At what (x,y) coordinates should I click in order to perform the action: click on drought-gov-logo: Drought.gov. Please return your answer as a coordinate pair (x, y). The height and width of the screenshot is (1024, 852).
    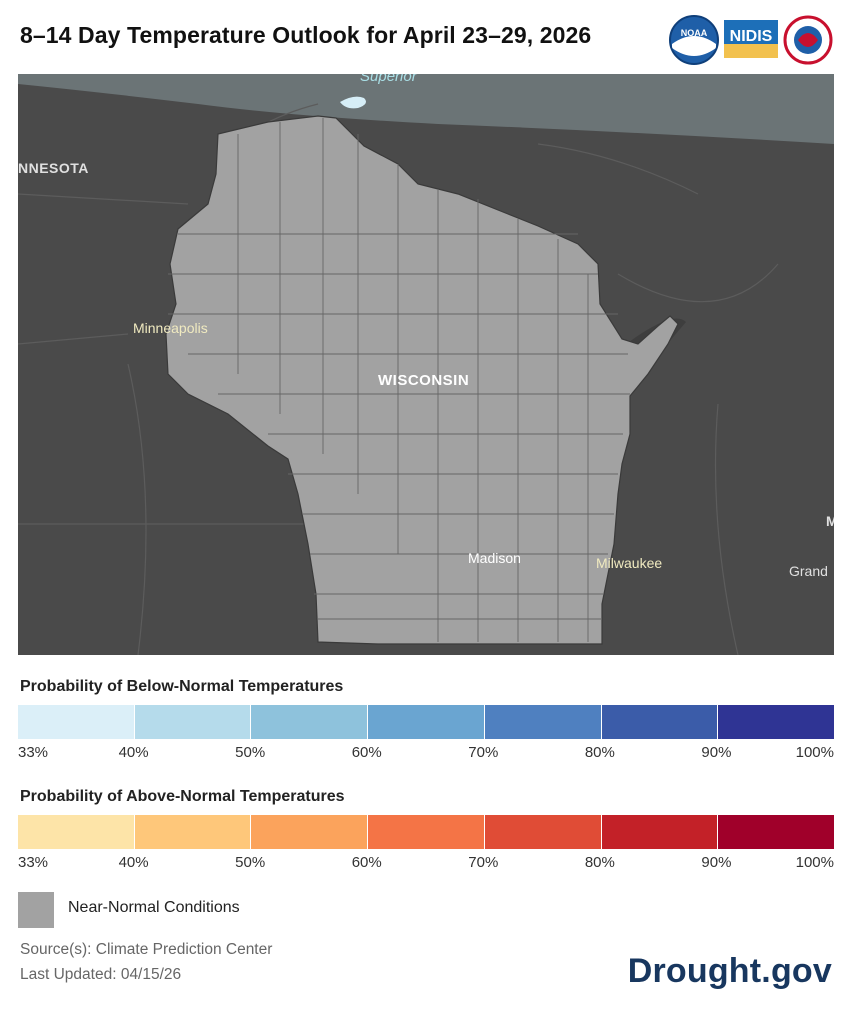
    Looking at the image, I should click on (729, 971).